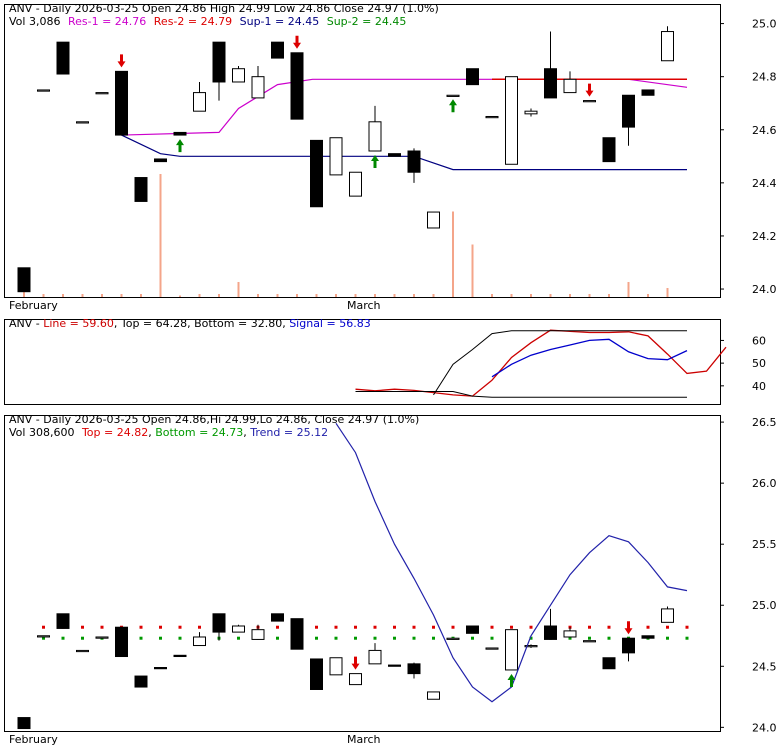 This screenshot has height=745, width=780. Describe the element at coordinates (114, 432) in the screenshot. I see `legend-top2: Top = 24.82` at that location.